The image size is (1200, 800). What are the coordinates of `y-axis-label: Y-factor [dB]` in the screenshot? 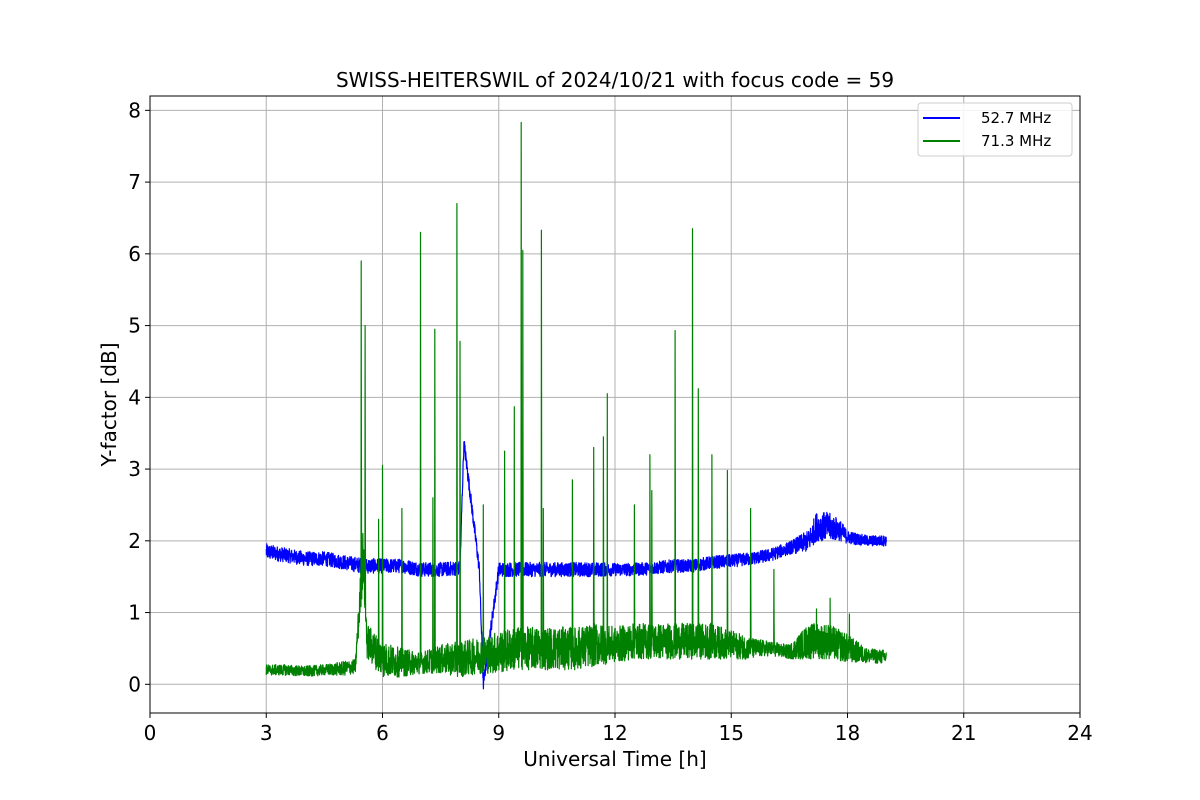 It's located at (109, 404).